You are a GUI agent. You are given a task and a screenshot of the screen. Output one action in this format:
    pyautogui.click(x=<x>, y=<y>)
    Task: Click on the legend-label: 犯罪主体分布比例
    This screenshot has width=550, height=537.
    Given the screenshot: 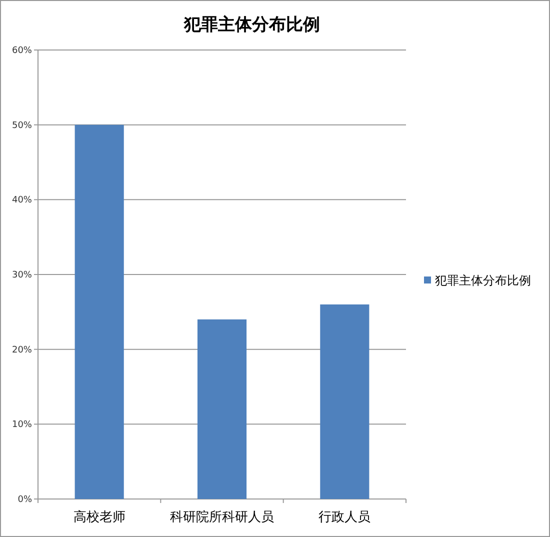 What is the action you would take?
    pyautogui.click(x=483, y=281)
    